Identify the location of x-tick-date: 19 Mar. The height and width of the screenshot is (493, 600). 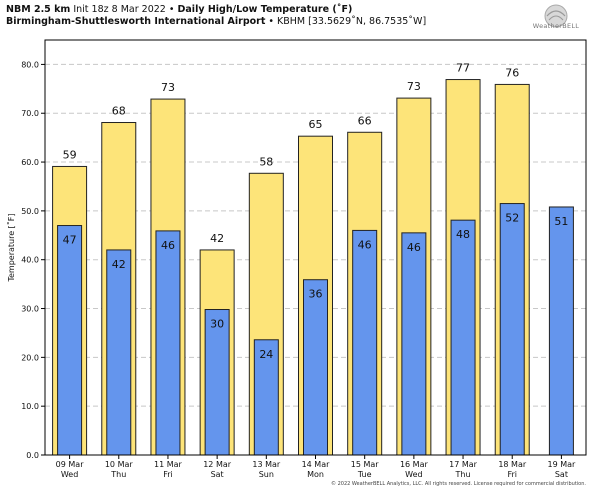
(561, 464).